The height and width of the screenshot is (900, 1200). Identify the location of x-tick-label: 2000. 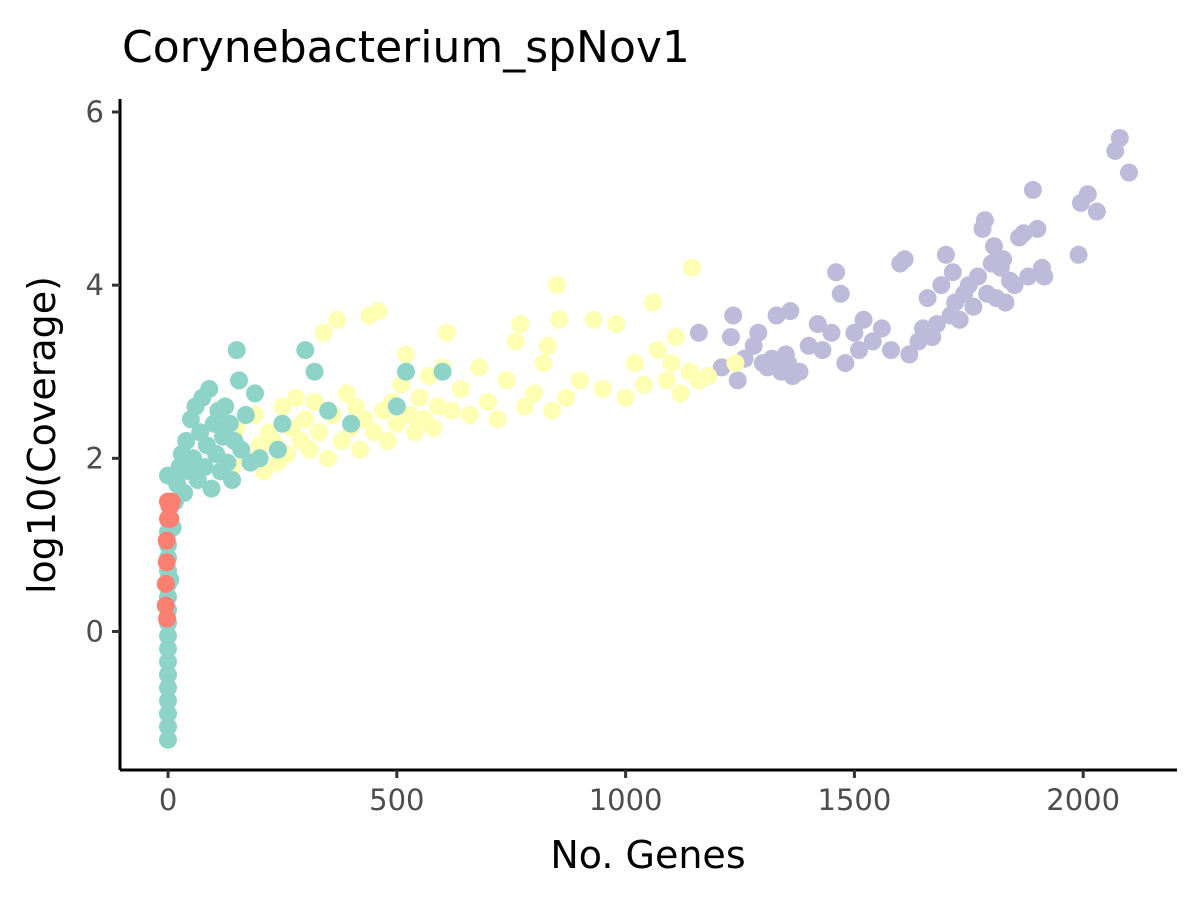
(1083, 800).